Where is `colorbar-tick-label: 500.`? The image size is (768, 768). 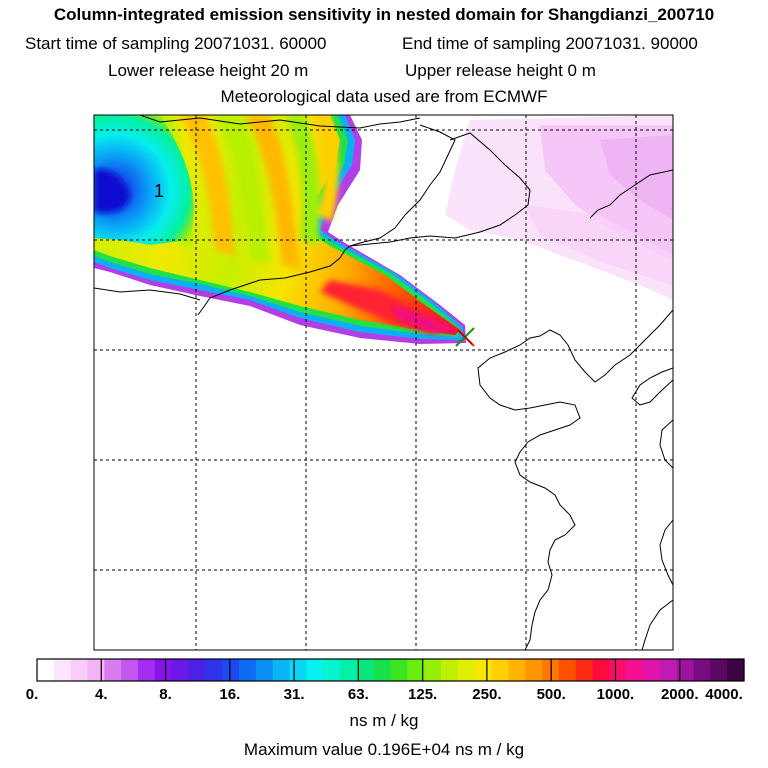
colorbar-tick-label: 500. is located at coordinates (551, 694).